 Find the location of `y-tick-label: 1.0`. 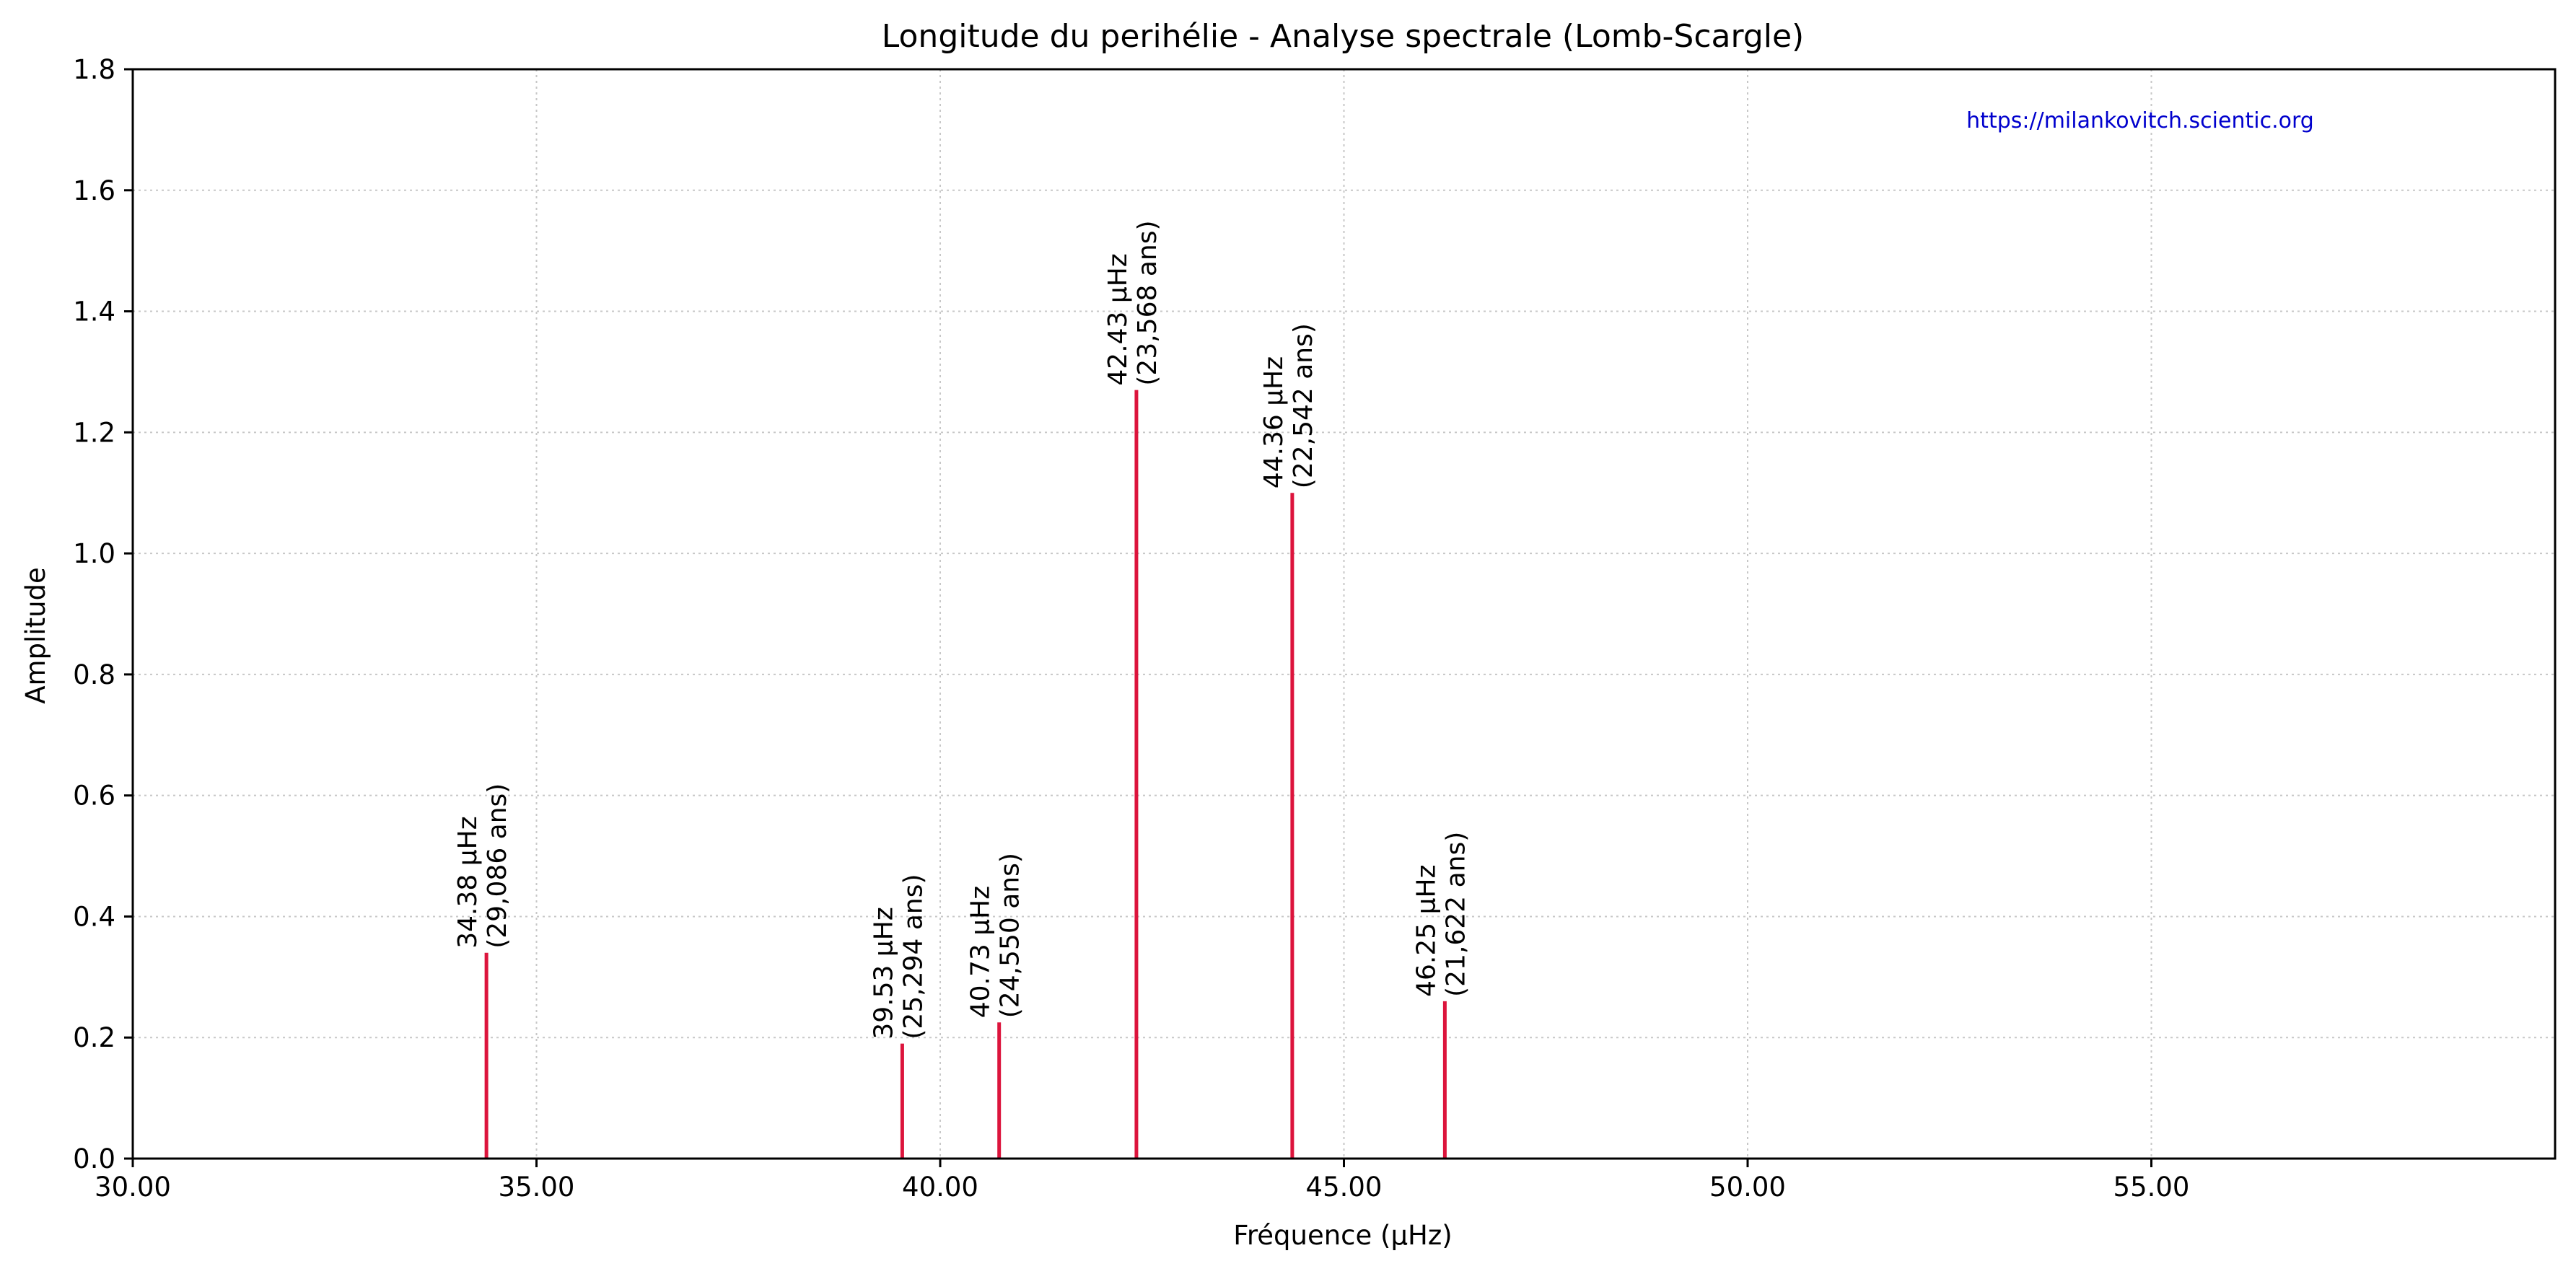

y-tick-label: 1.0 is located at coordinates (94, 553).